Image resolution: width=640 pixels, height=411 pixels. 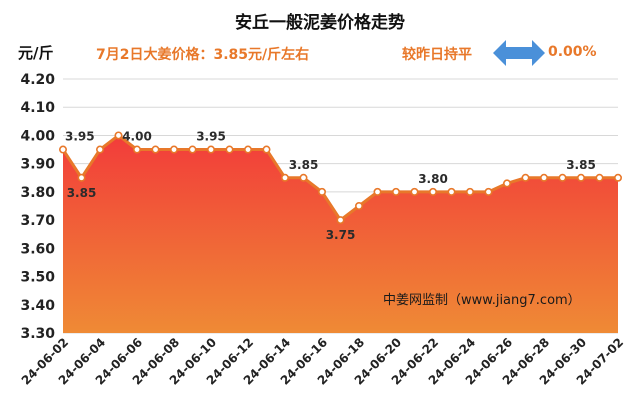 I want to click on y-tick-label: 3.90, so click(x=37, y=165).